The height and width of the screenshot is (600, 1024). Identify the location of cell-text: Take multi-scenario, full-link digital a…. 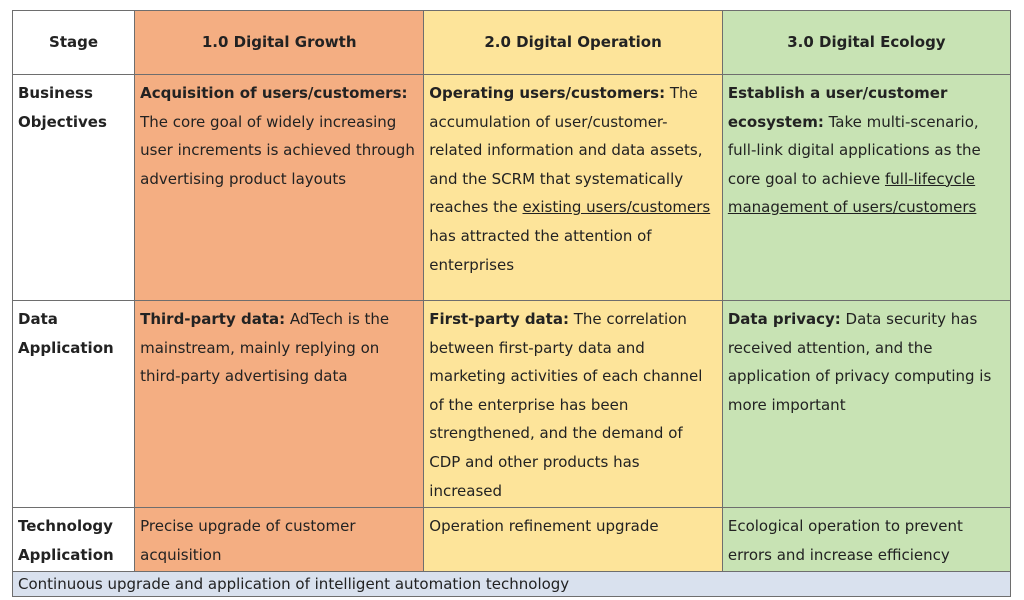
(854, 150).